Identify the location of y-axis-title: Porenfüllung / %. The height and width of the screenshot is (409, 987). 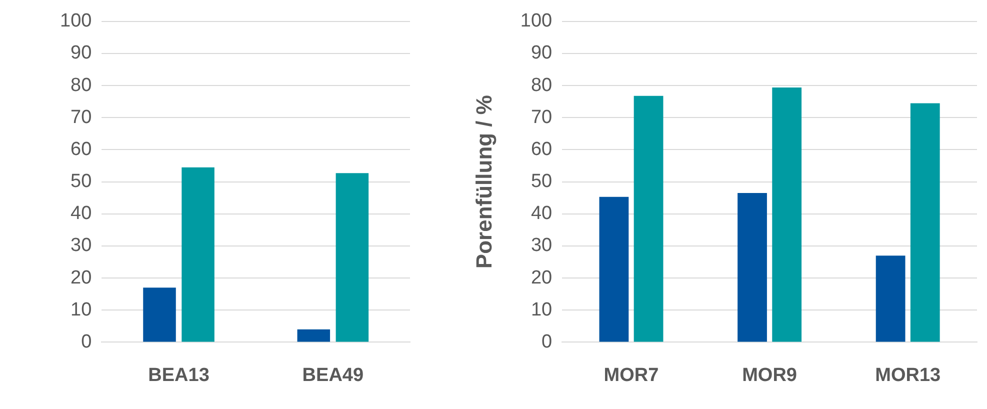
(483, 182).